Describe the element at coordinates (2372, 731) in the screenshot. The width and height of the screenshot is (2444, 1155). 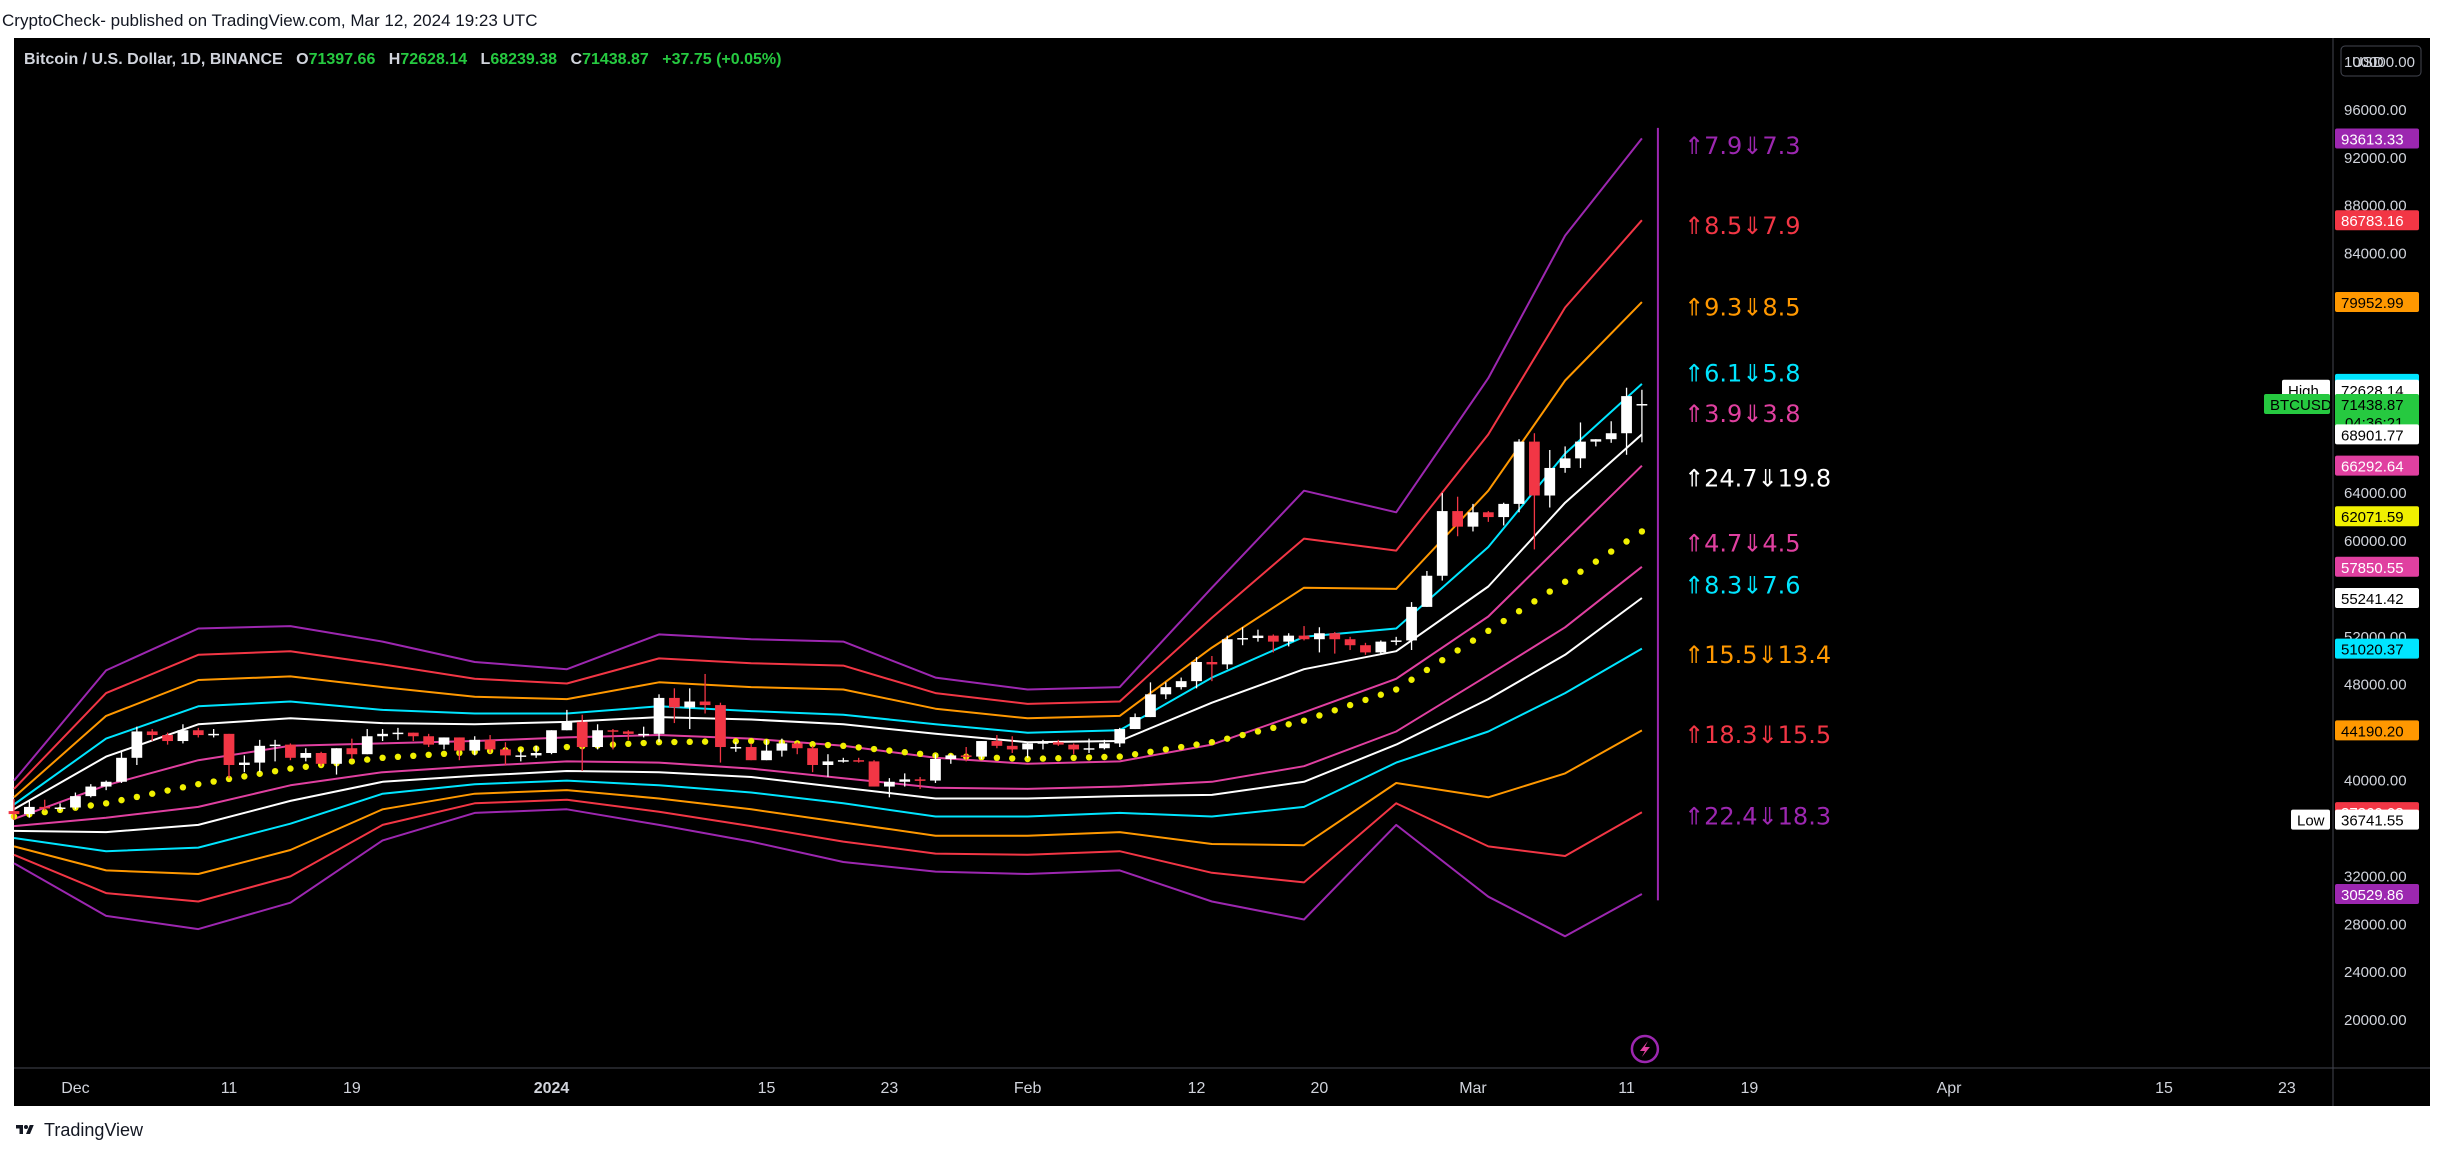
I see `price-tag-label: 44190.20` at that location.